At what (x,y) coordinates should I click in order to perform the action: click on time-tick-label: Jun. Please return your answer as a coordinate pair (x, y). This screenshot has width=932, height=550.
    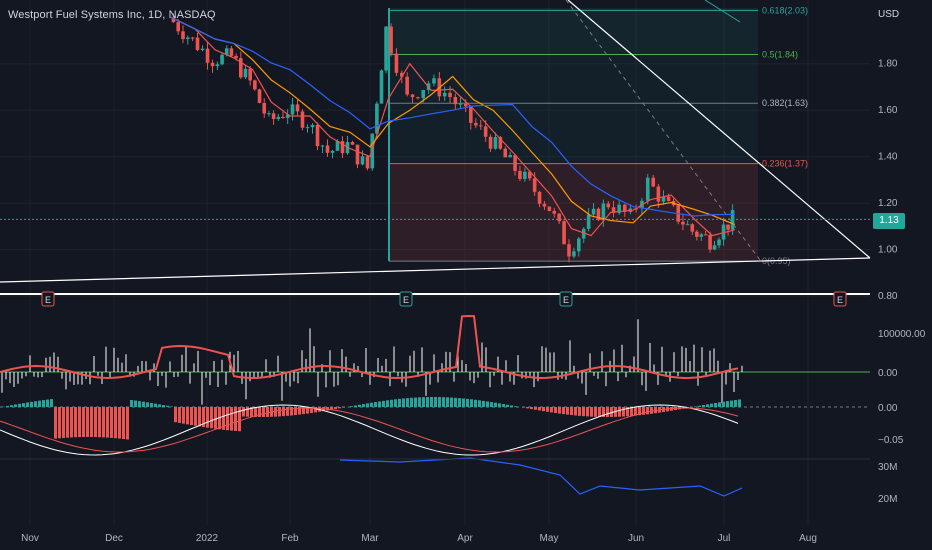
    Looking at the image, I should click on (636, 538).